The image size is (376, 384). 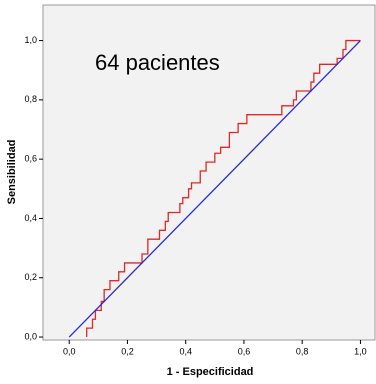 I want to click on y-tick-label: 0,0, so click(x=30, y=336).